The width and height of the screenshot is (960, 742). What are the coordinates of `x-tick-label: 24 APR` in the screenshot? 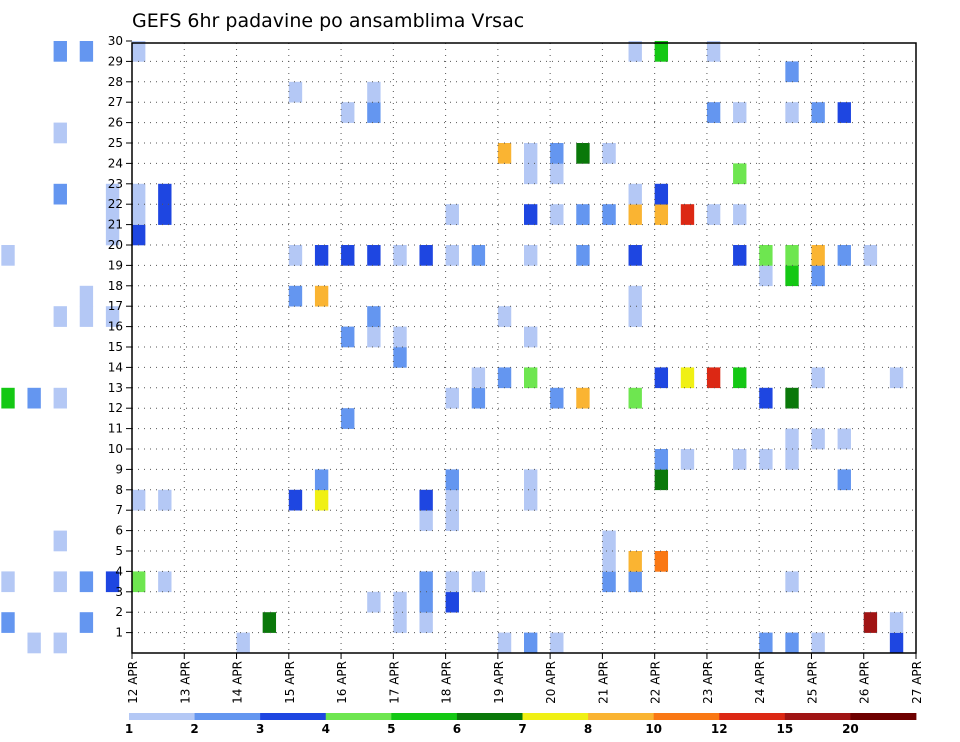 It's located at (760, 682).